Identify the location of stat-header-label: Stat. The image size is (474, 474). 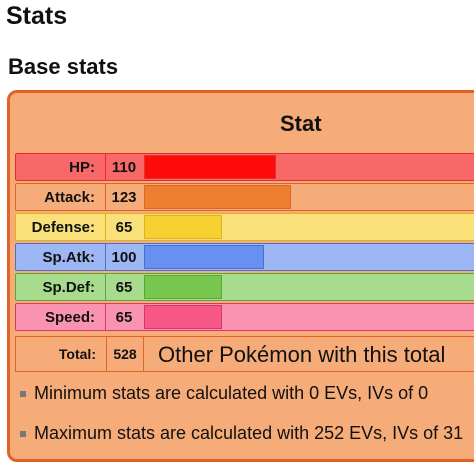
(301, 123).